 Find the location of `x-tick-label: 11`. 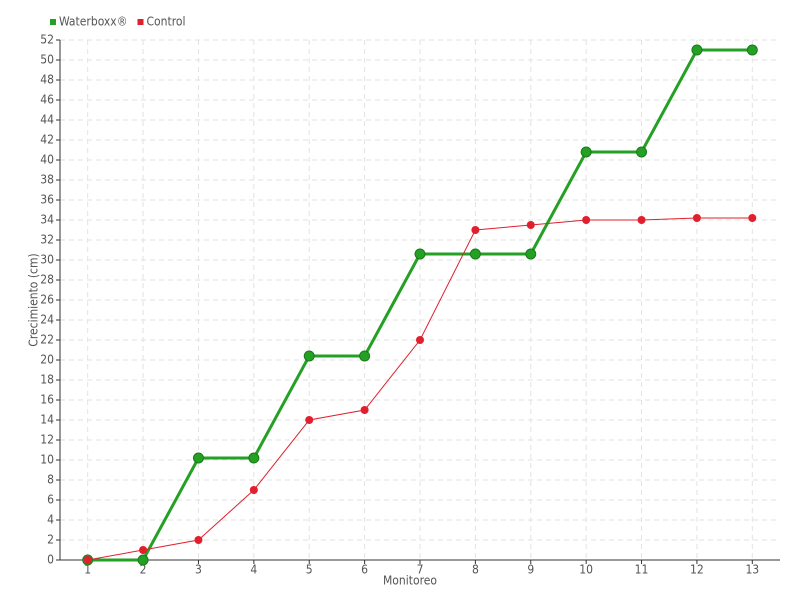

x-tick-label: 11 is located at coordinates (642, 570).